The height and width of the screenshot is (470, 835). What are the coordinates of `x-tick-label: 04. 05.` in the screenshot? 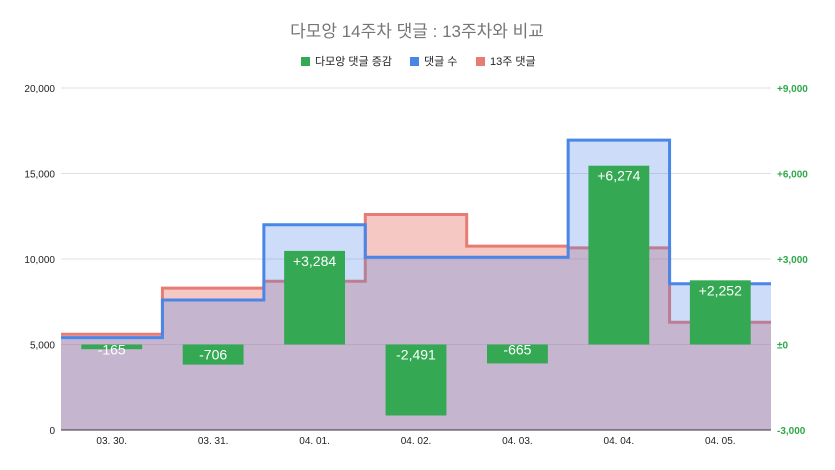 It's located at (720, 441).